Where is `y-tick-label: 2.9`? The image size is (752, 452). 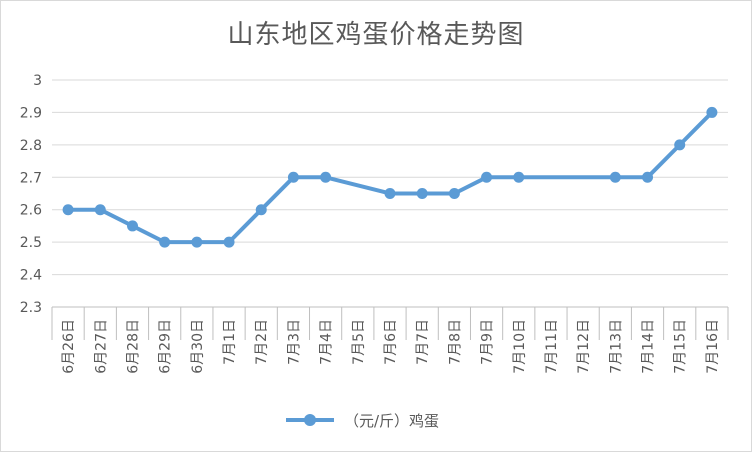
y-tick-label: 2.9 is located at coordinates (31, 113).